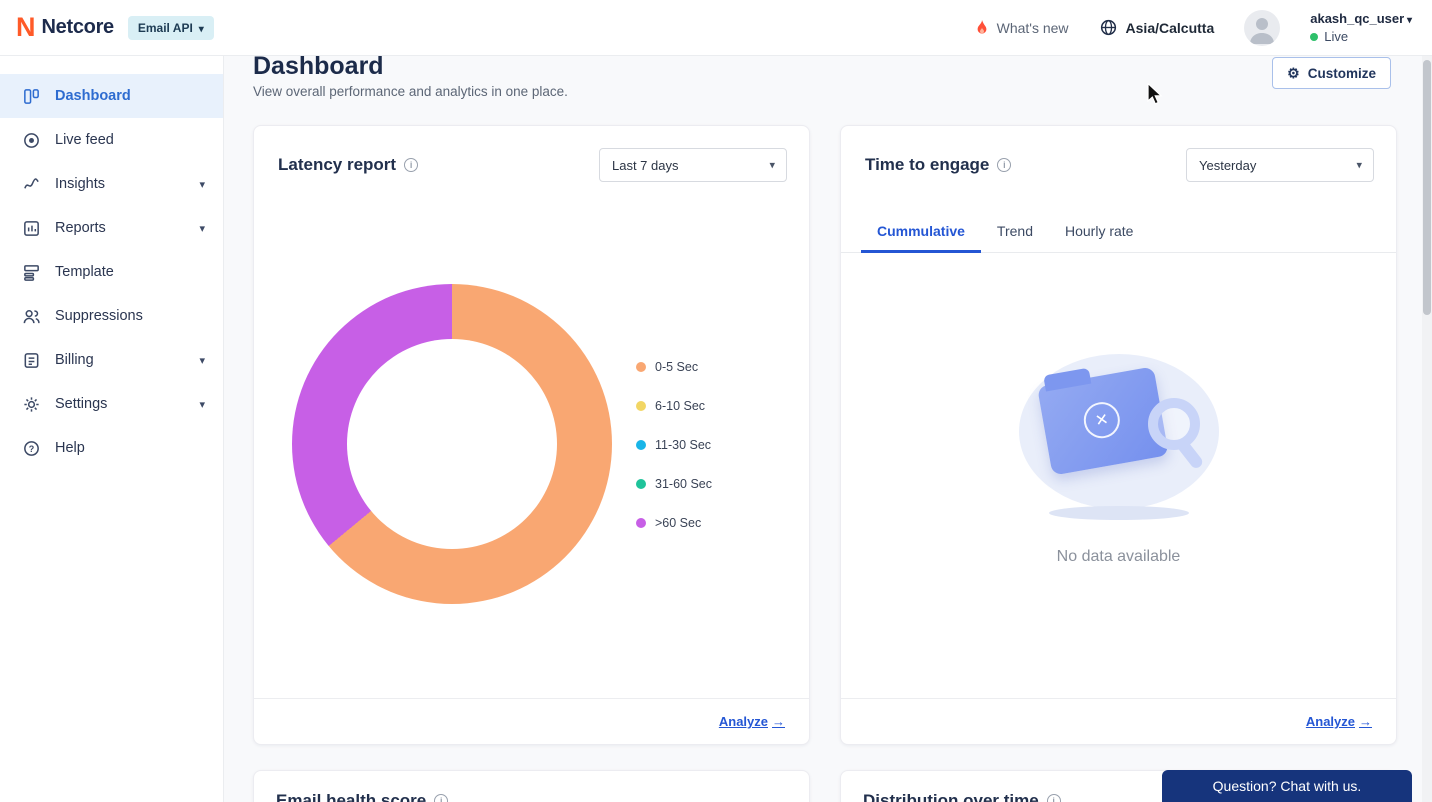  Describe the element at coordinates (1118, 556) in the screenshot. I see `no-data-text: No data available` at that location.